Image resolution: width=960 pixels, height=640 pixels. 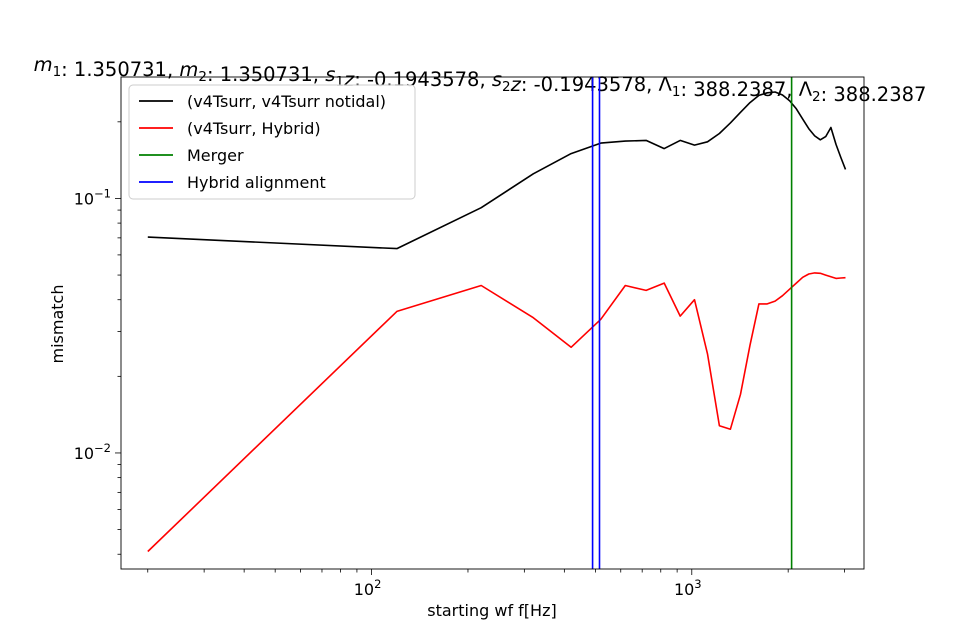 I want to click on title-part: : 388.2387, so click(x=874, y=94).